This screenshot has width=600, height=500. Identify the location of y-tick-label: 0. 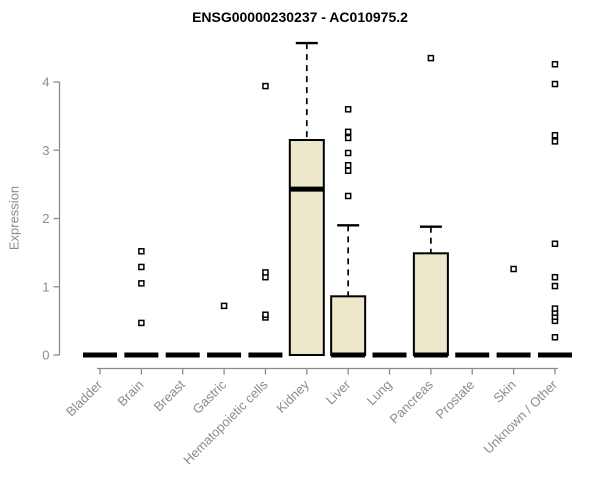
(45, 355).